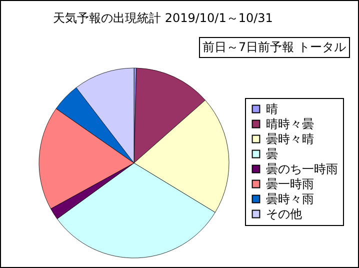 Image resolution: width=359 pixels, height=268 pixels. Describe the element at coordinates (272, 109) in the screenshot. I see `legend-label: 晴` at that location.